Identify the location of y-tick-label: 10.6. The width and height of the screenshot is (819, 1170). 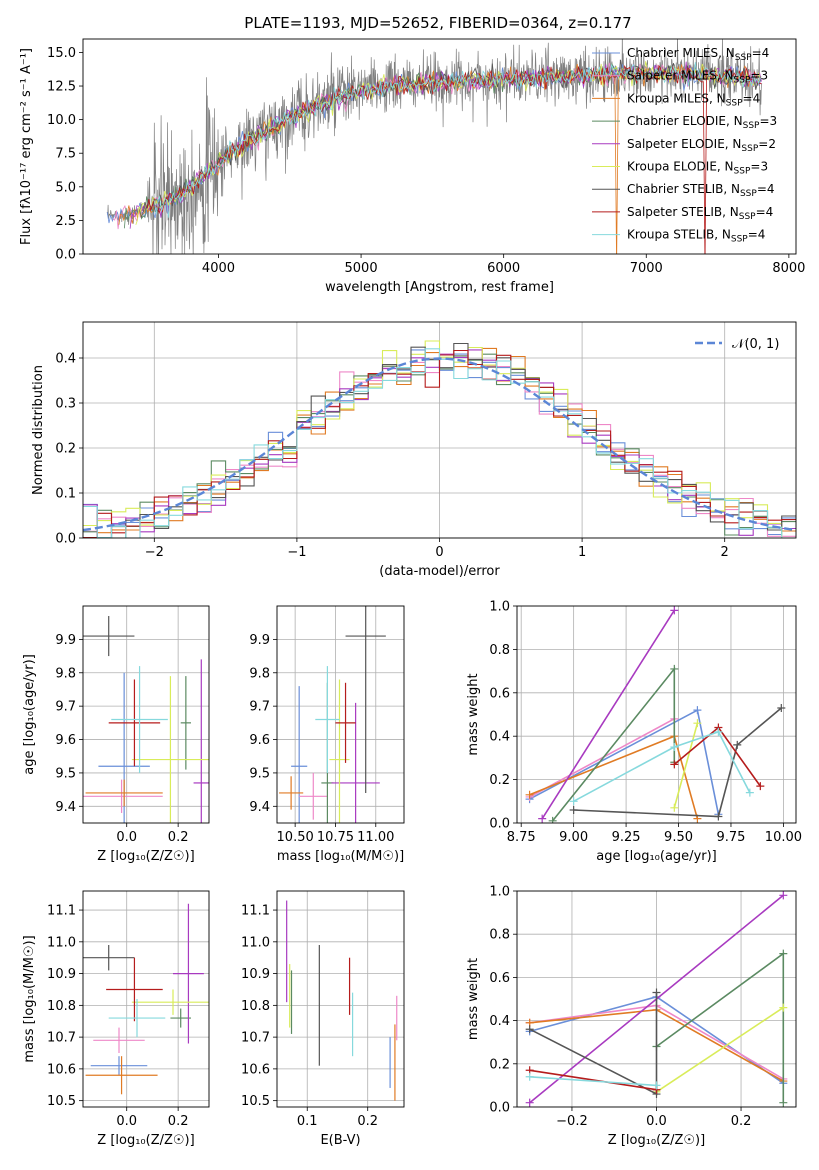
(61, 1069).